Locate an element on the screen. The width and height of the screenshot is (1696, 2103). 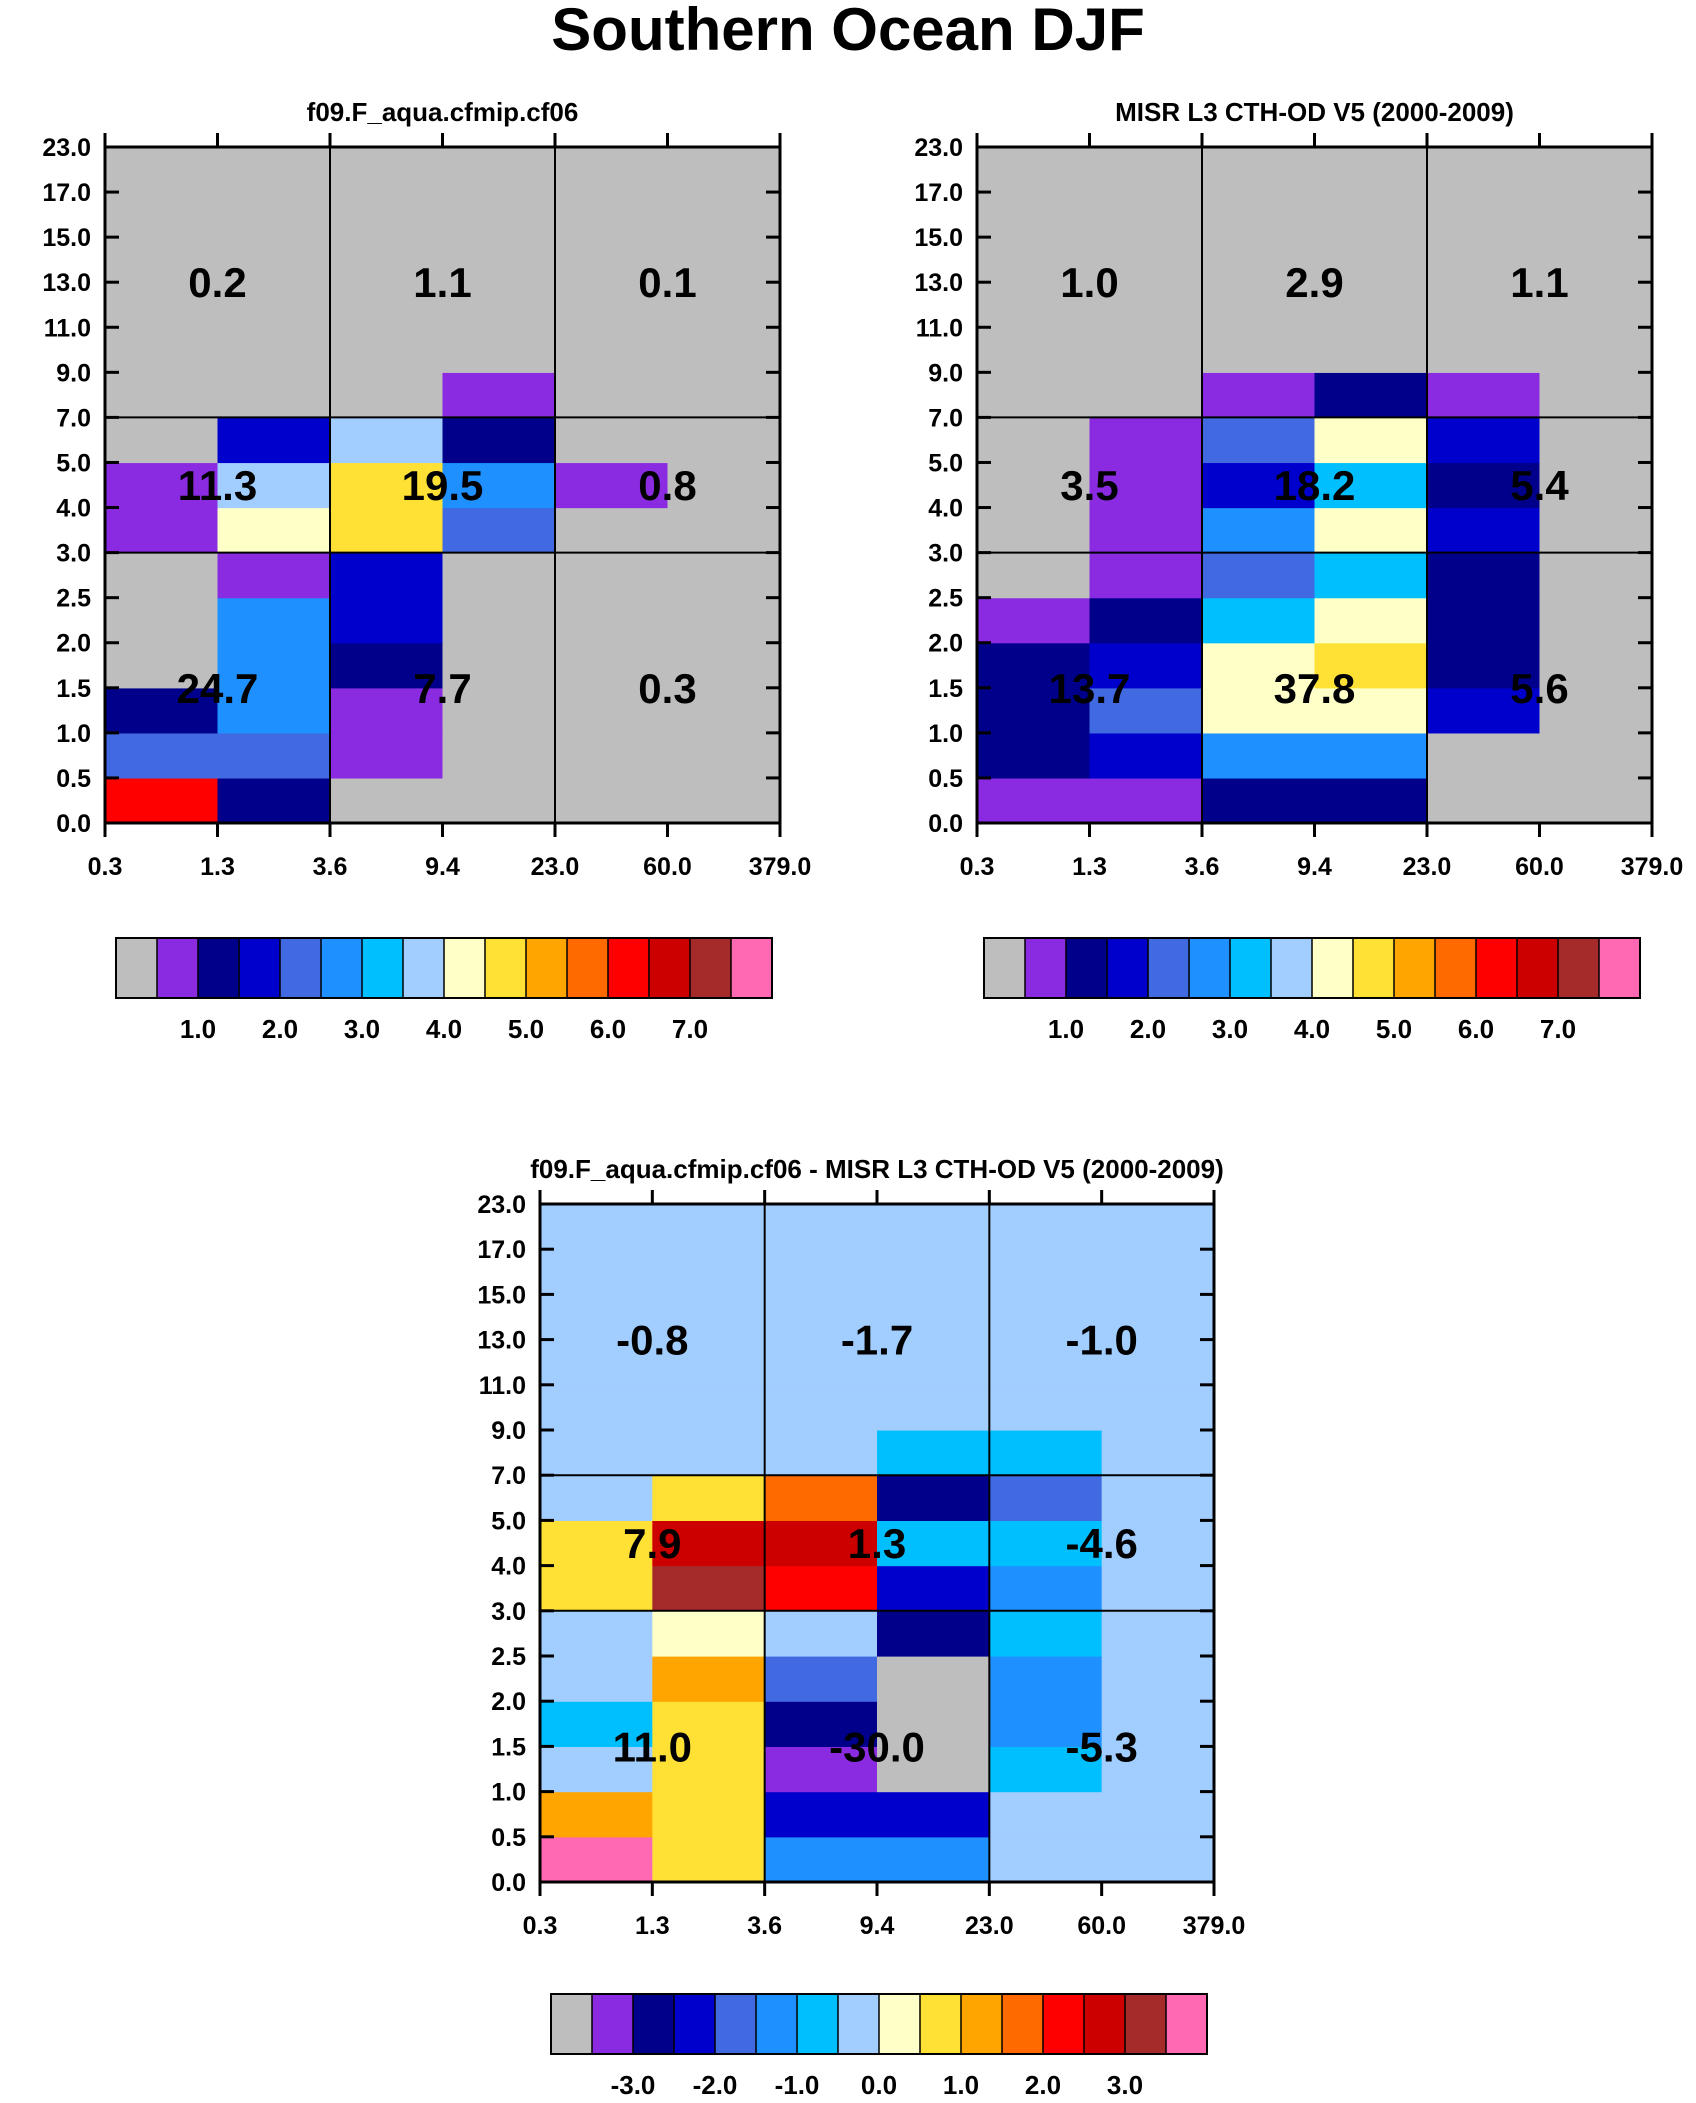
region-total-label: 0.1 is located at coordinates (667, 282).